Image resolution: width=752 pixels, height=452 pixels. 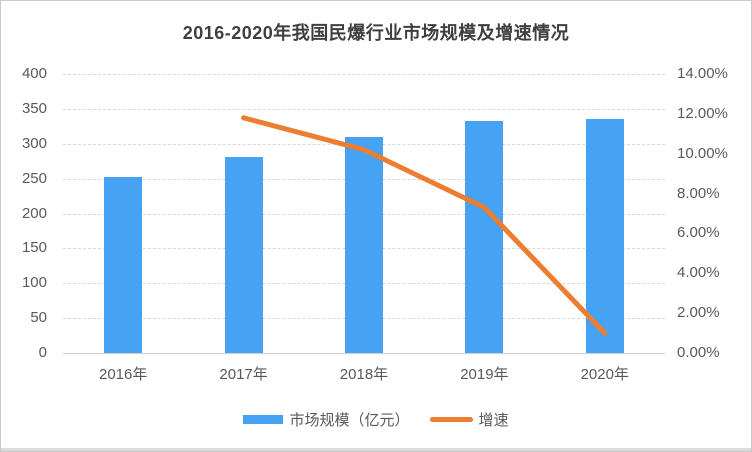 What do you see at coordinates (42, 352) in the screenshot?
I see `left-axis-tick: 0` at bounding box center [42, 352].